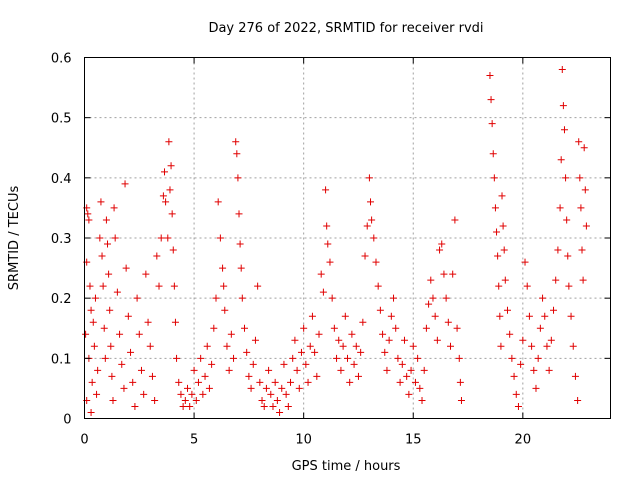 The image size is (640, 480). What do you see at coordinates (194, 440) in the screenshot?
I see `x-tick-label: 5` at bounding box center [194, 440].